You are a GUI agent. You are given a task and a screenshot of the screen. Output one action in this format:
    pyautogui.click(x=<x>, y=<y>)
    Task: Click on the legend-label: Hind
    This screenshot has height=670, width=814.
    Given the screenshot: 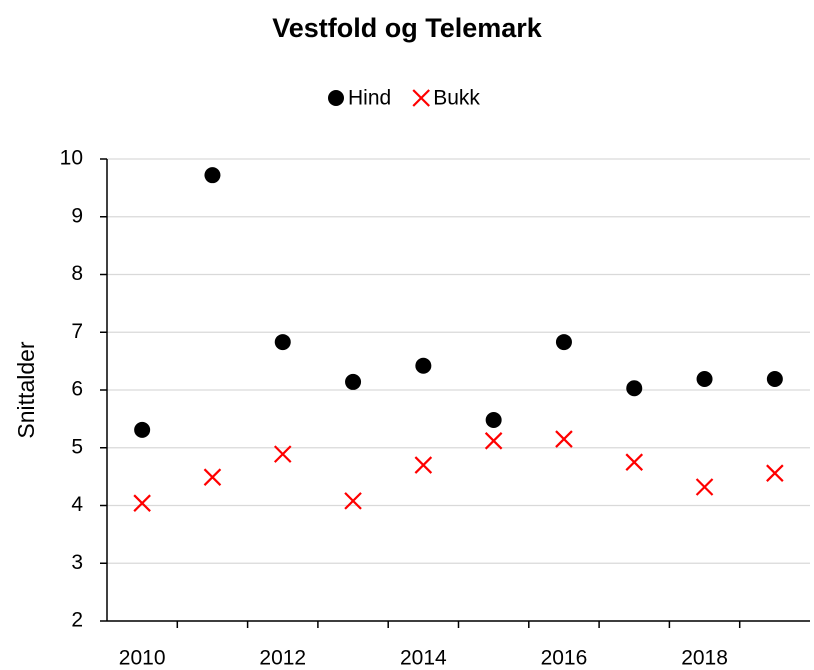 What is the action you would take?
    pyautogui.click(x=369, y=98)
    